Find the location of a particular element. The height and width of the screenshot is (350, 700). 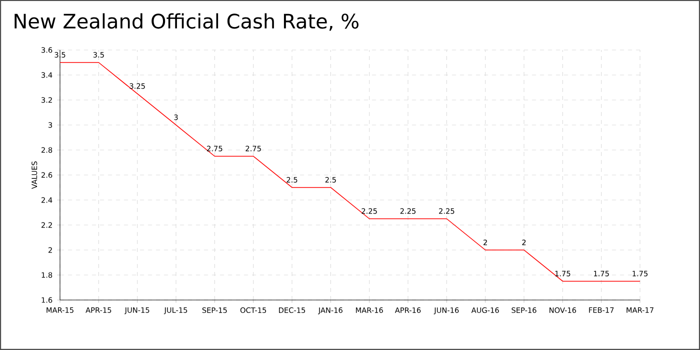

chart-title: New Zealand Official Cash Rate, % is located at coordinates (186, 22).